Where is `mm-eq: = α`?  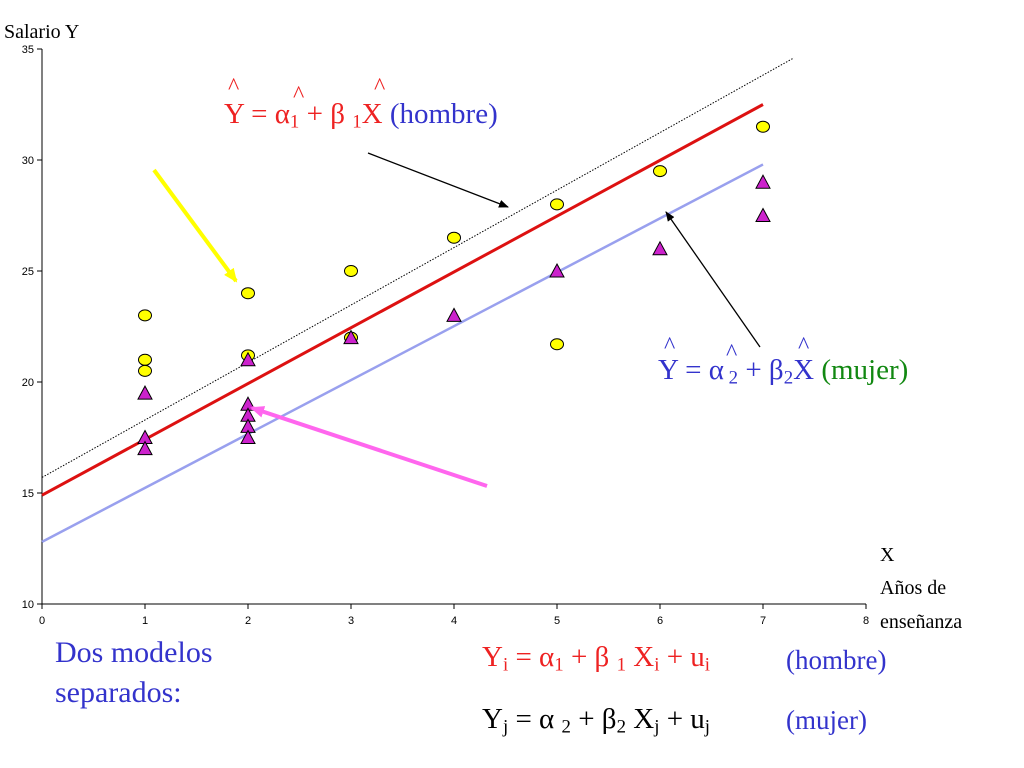
mm-eq: = α is located at coordinates (535, 719).